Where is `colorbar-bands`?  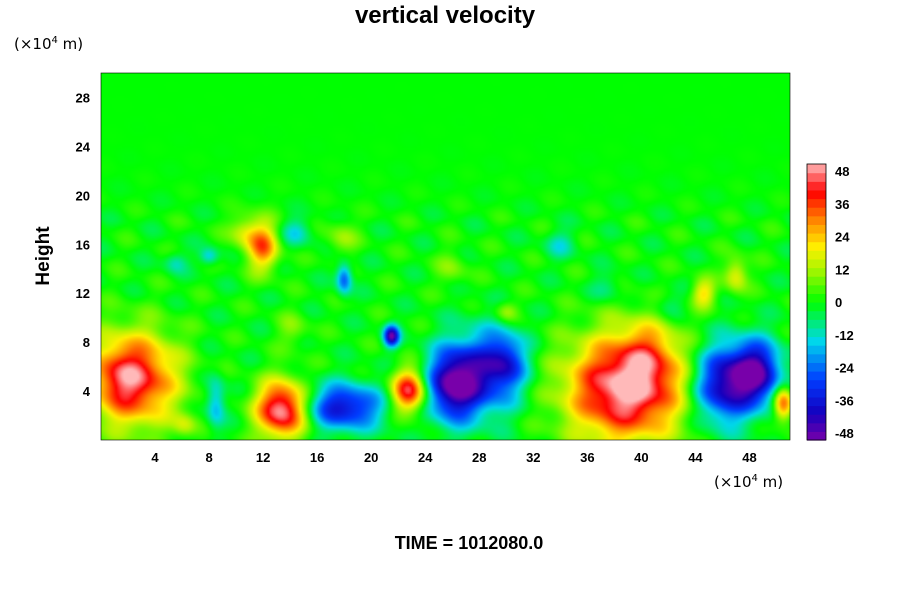
colorbar-bands is located at coordinates (816, 302).